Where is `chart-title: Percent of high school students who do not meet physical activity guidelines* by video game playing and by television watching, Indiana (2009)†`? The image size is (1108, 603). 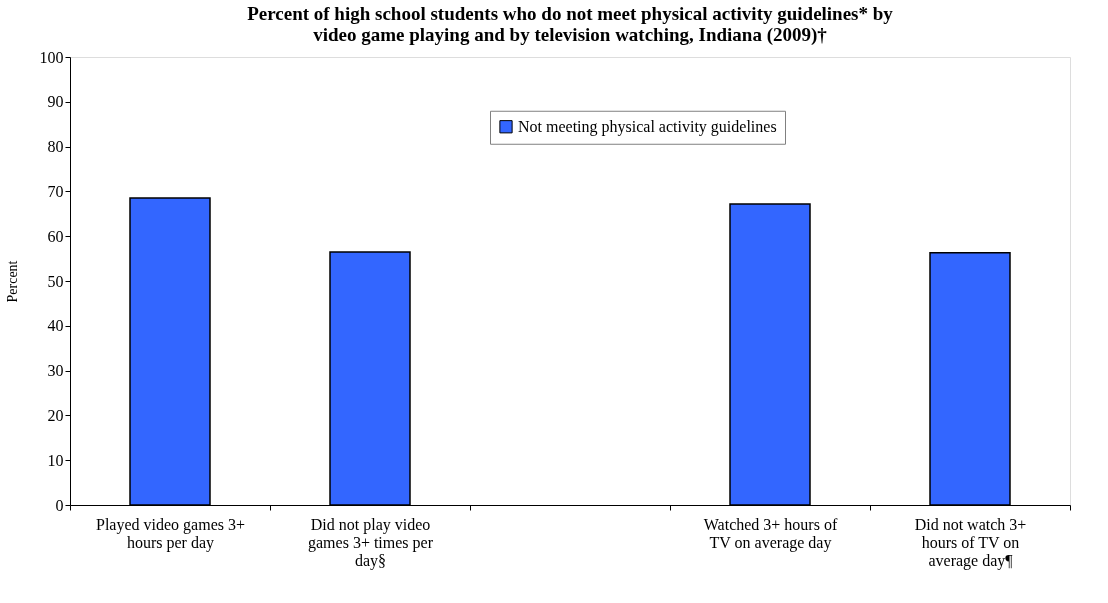
chart-title: Percent of high school students who do not meet physical activity guidelines* by video game playing and by television watching, Indiana (2009)† is located at coordinates (570, 24).